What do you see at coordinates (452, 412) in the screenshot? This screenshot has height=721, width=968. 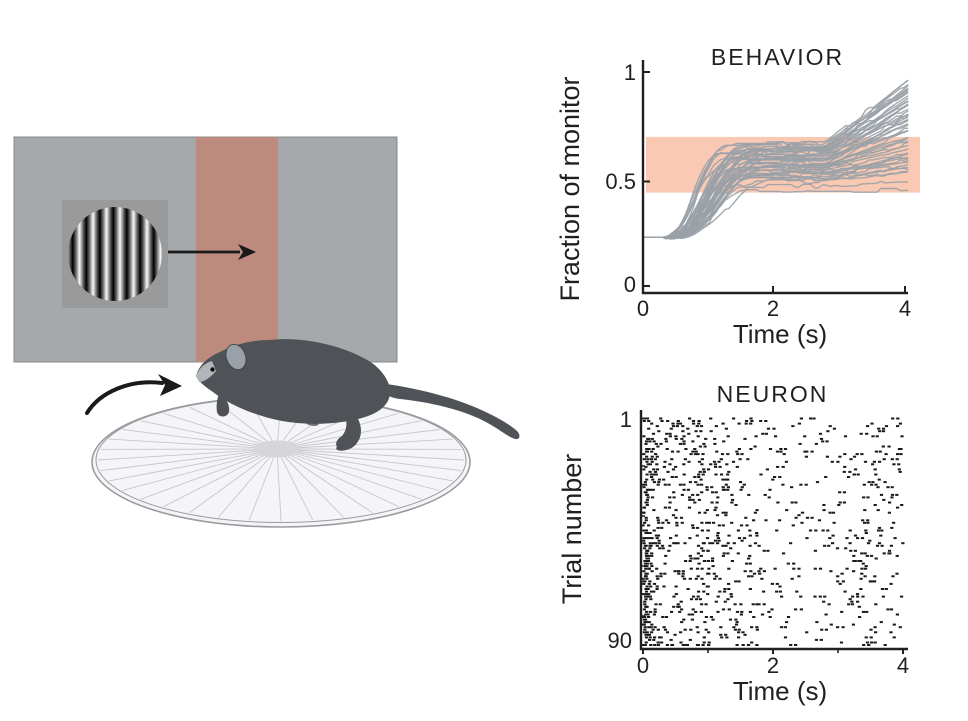 I see `mouse-tail` at bounding box center [452, 412].